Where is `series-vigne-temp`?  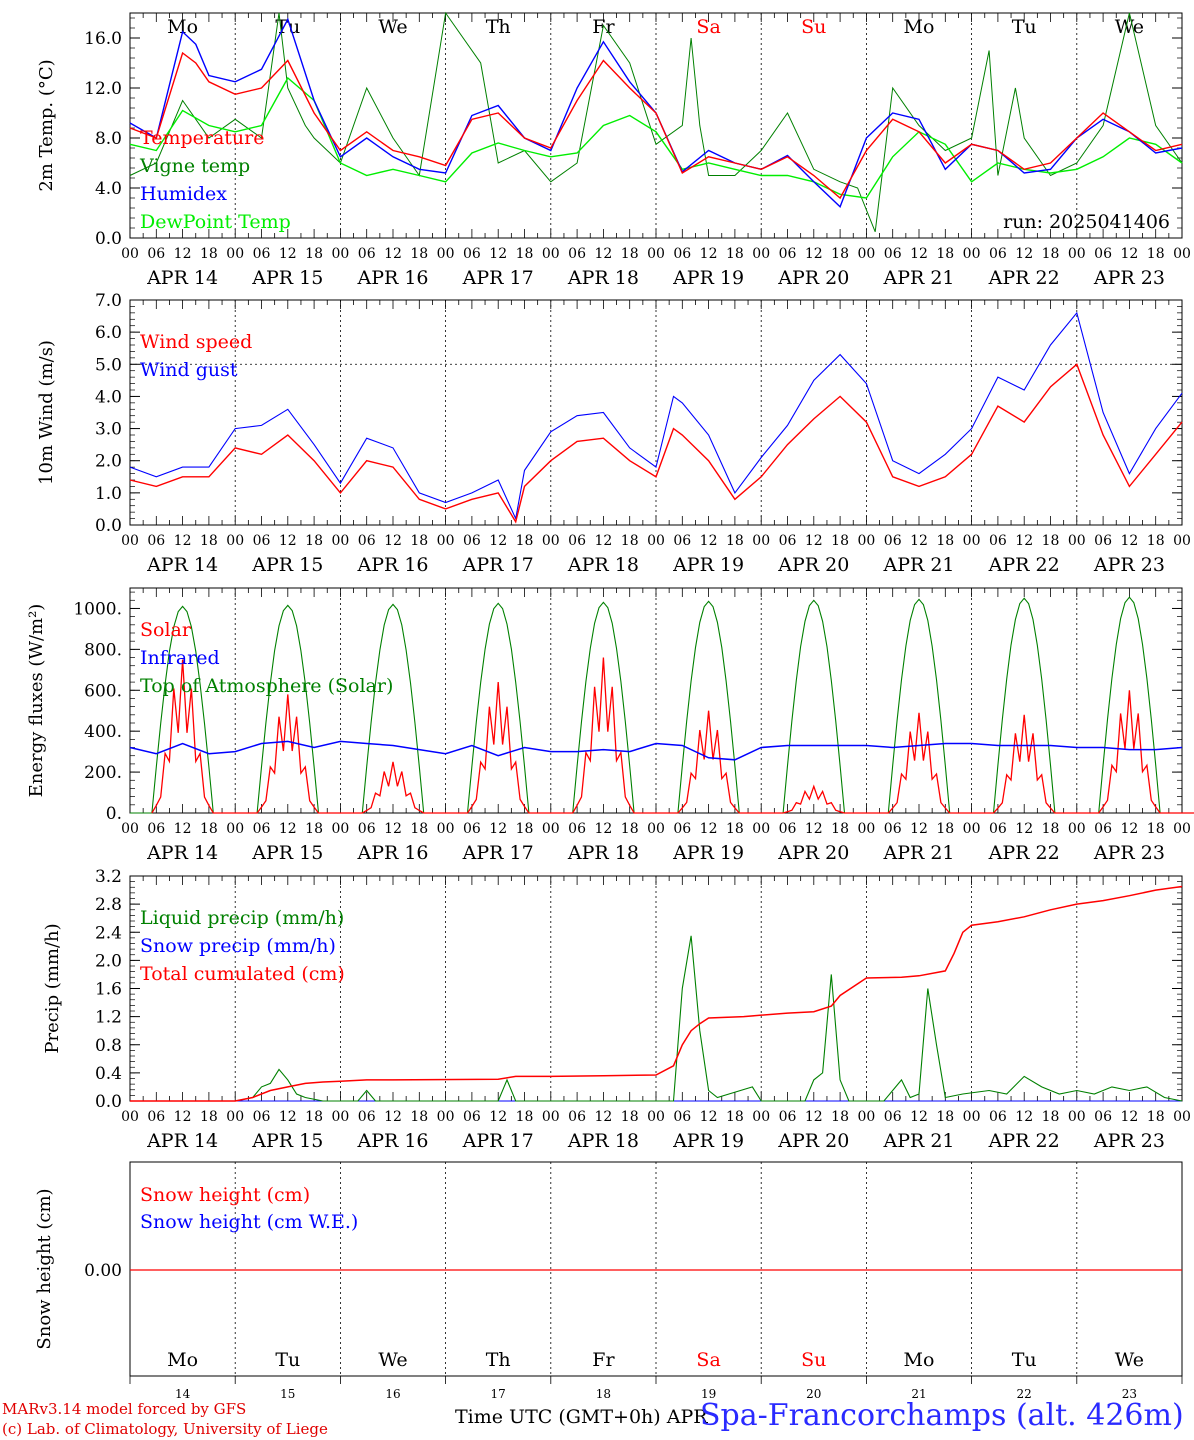 series-vigne-temp is located at coordinates (656, 121).